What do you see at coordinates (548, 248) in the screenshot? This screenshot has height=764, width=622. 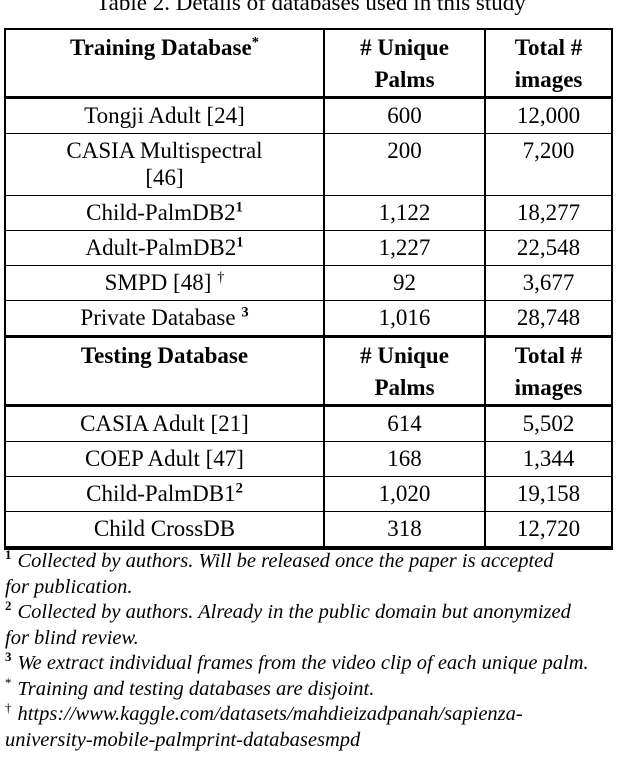 I see `total-images-cell: 22,548` at bounding box center [548, 248].